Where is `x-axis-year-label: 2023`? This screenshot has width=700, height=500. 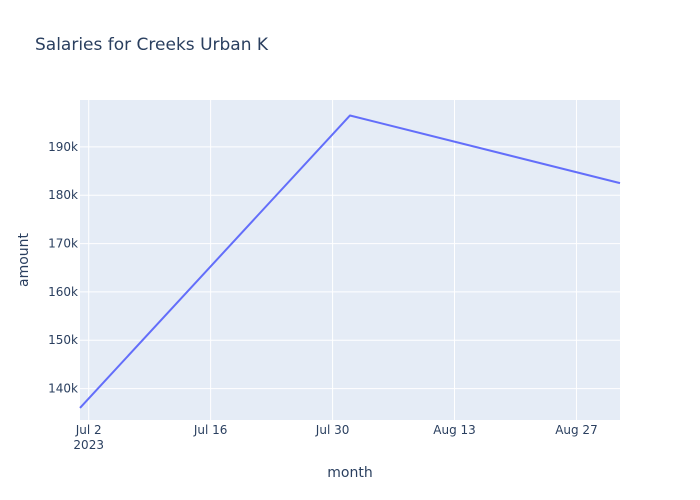
x-axis-year-label: 2023 is located at coordinates (88, 445).